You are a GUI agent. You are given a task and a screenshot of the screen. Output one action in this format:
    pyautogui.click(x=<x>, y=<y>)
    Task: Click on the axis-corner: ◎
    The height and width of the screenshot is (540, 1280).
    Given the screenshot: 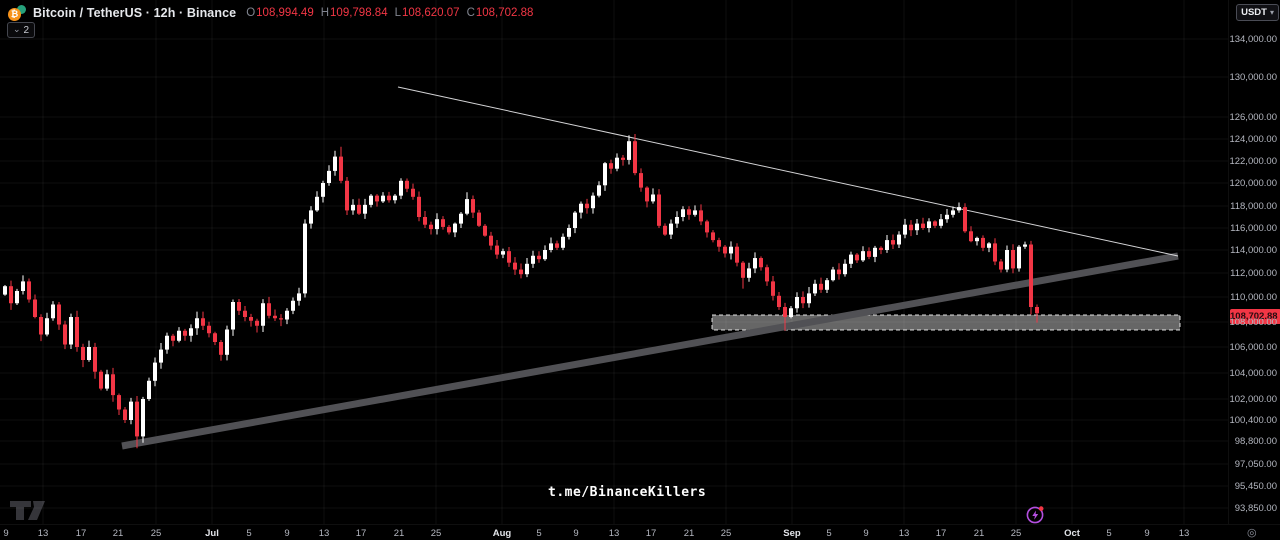 What is the action you would take?
    pyautogui.click(x=1254, y=532)
    